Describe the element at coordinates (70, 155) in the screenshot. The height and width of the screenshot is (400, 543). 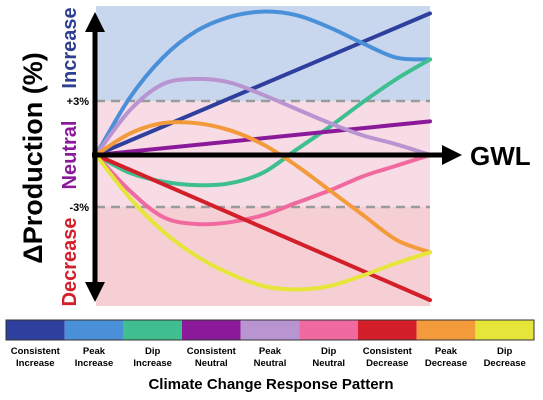
I see `zone-label-neutral: Neutral` at that location.